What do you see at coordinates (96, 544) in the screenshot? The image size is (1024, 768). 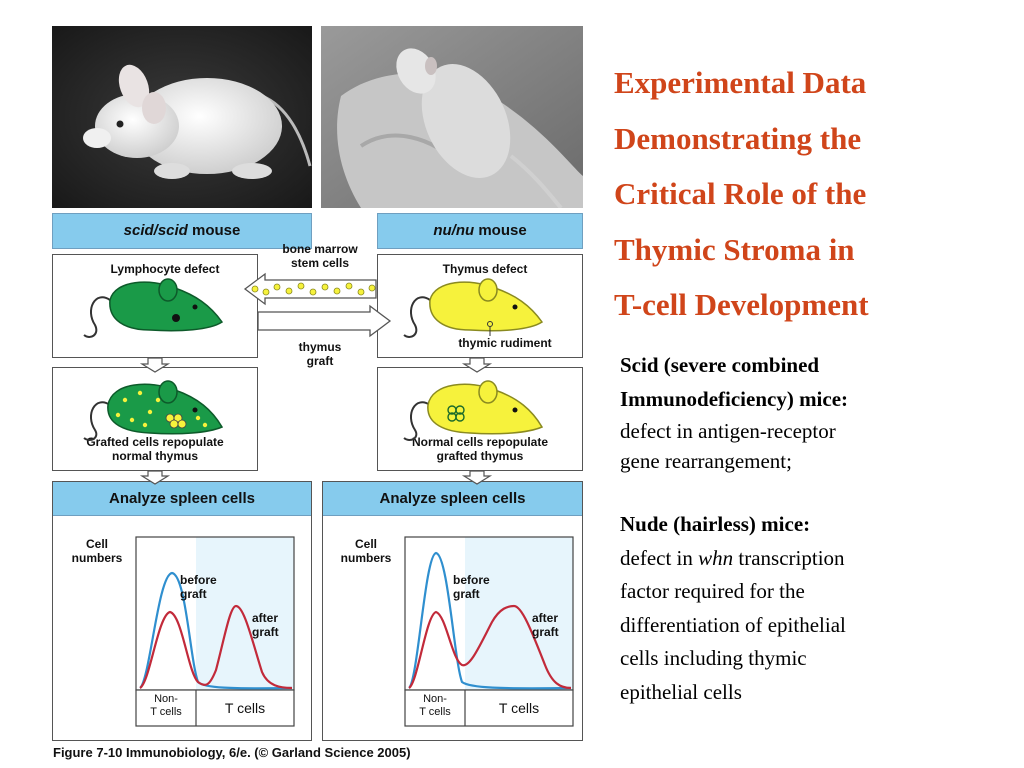 I see `cell-numbers-left-1: Cell` at bounding box center [96, 544].